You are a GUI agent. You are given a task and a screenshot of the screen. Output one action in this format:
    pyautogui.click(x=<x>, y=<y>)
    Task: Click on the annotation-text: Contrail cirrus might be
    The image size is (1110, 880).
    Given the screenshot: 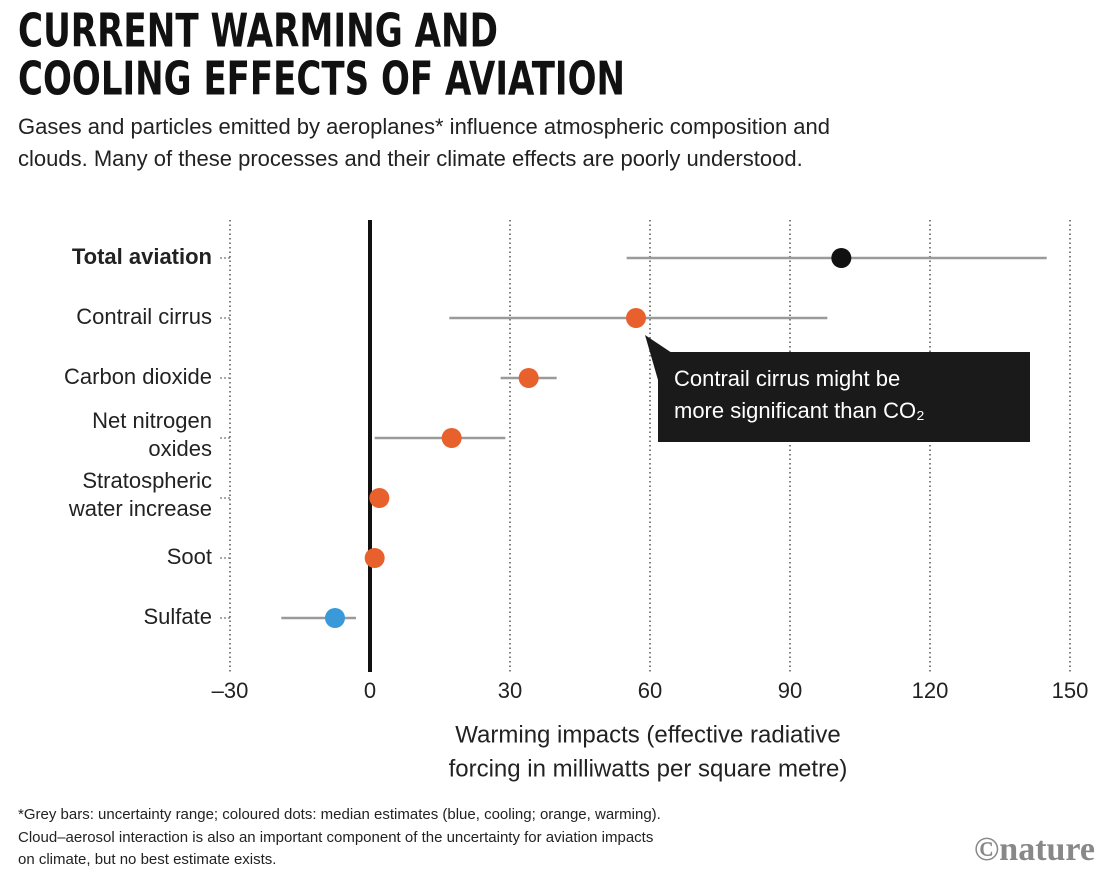 What is the action you would take?
    pyautogui.click(x=787, y=378)
    